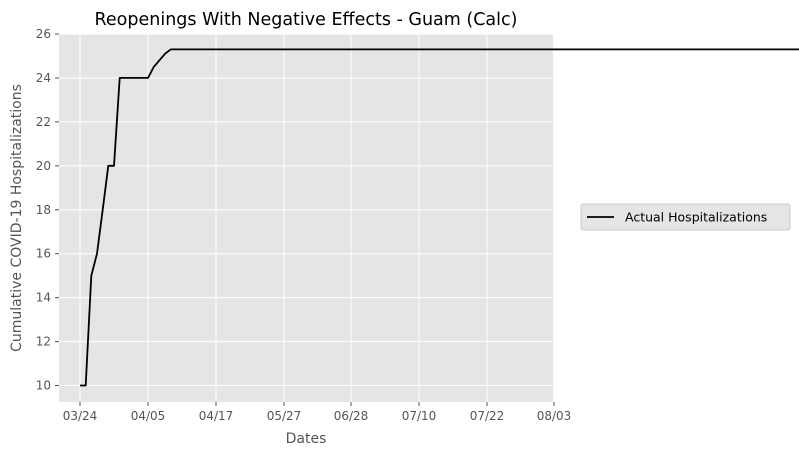 This screenshot has width=799, height=457. I want to click on legend: Actual Hospitalizations, so click(685, 217).